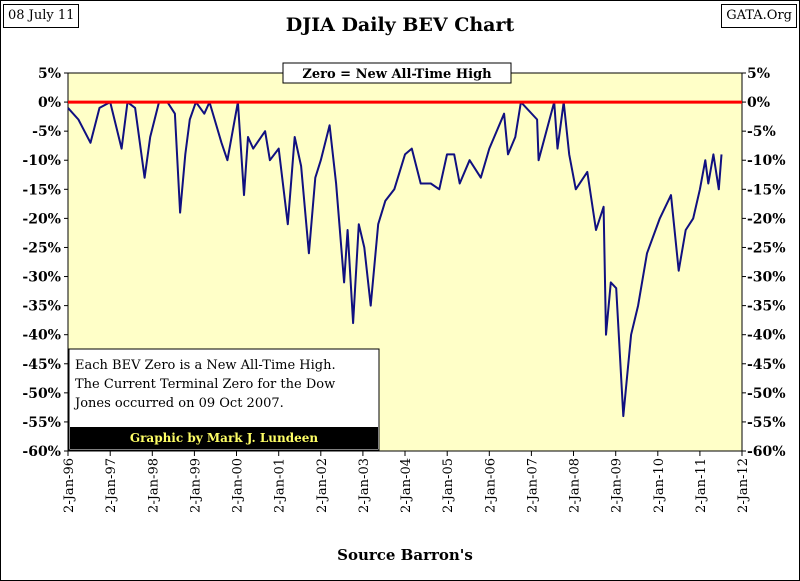 The width and height of the screenshot is (800, 581). What do you see at coordinates (766, 365) in the screenshot?
I see `y-tick-label-right: -45%` at bounding box center [766, 365].